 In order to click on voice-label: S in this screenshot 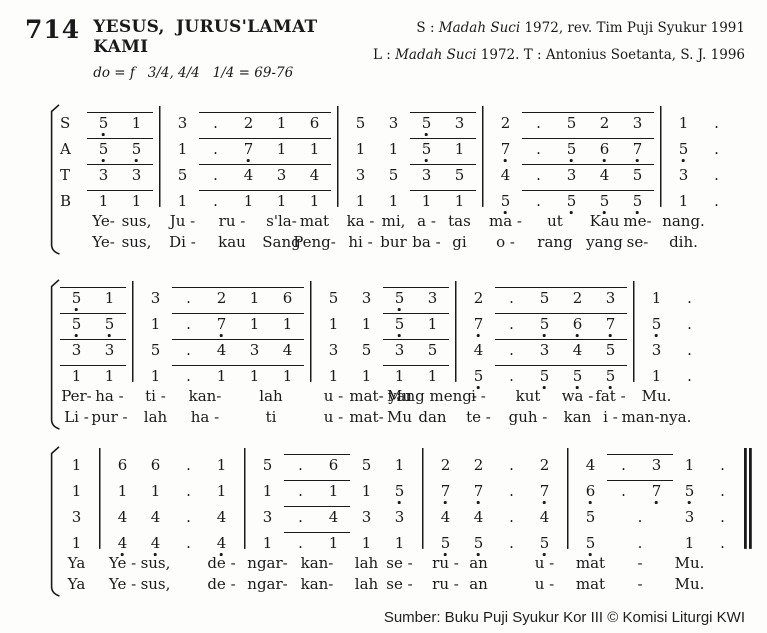, I will do `click(65, 123)`.